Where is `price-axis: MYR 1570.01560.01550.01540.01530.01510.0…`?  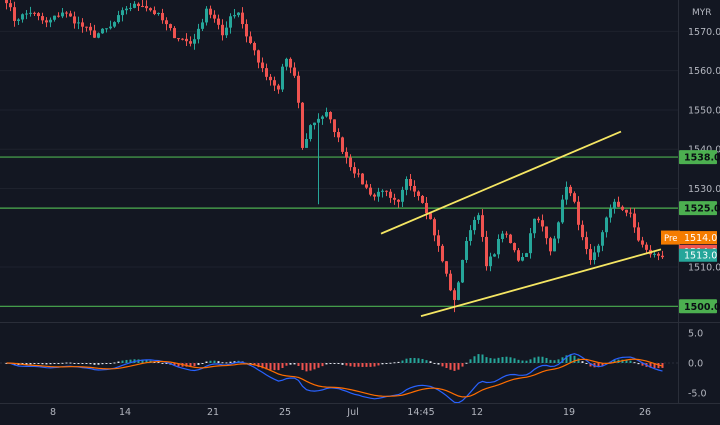 price-axis: MYR 1570.01560.01550.01540.01530.01510.0… is located at coordinates (699, 161).